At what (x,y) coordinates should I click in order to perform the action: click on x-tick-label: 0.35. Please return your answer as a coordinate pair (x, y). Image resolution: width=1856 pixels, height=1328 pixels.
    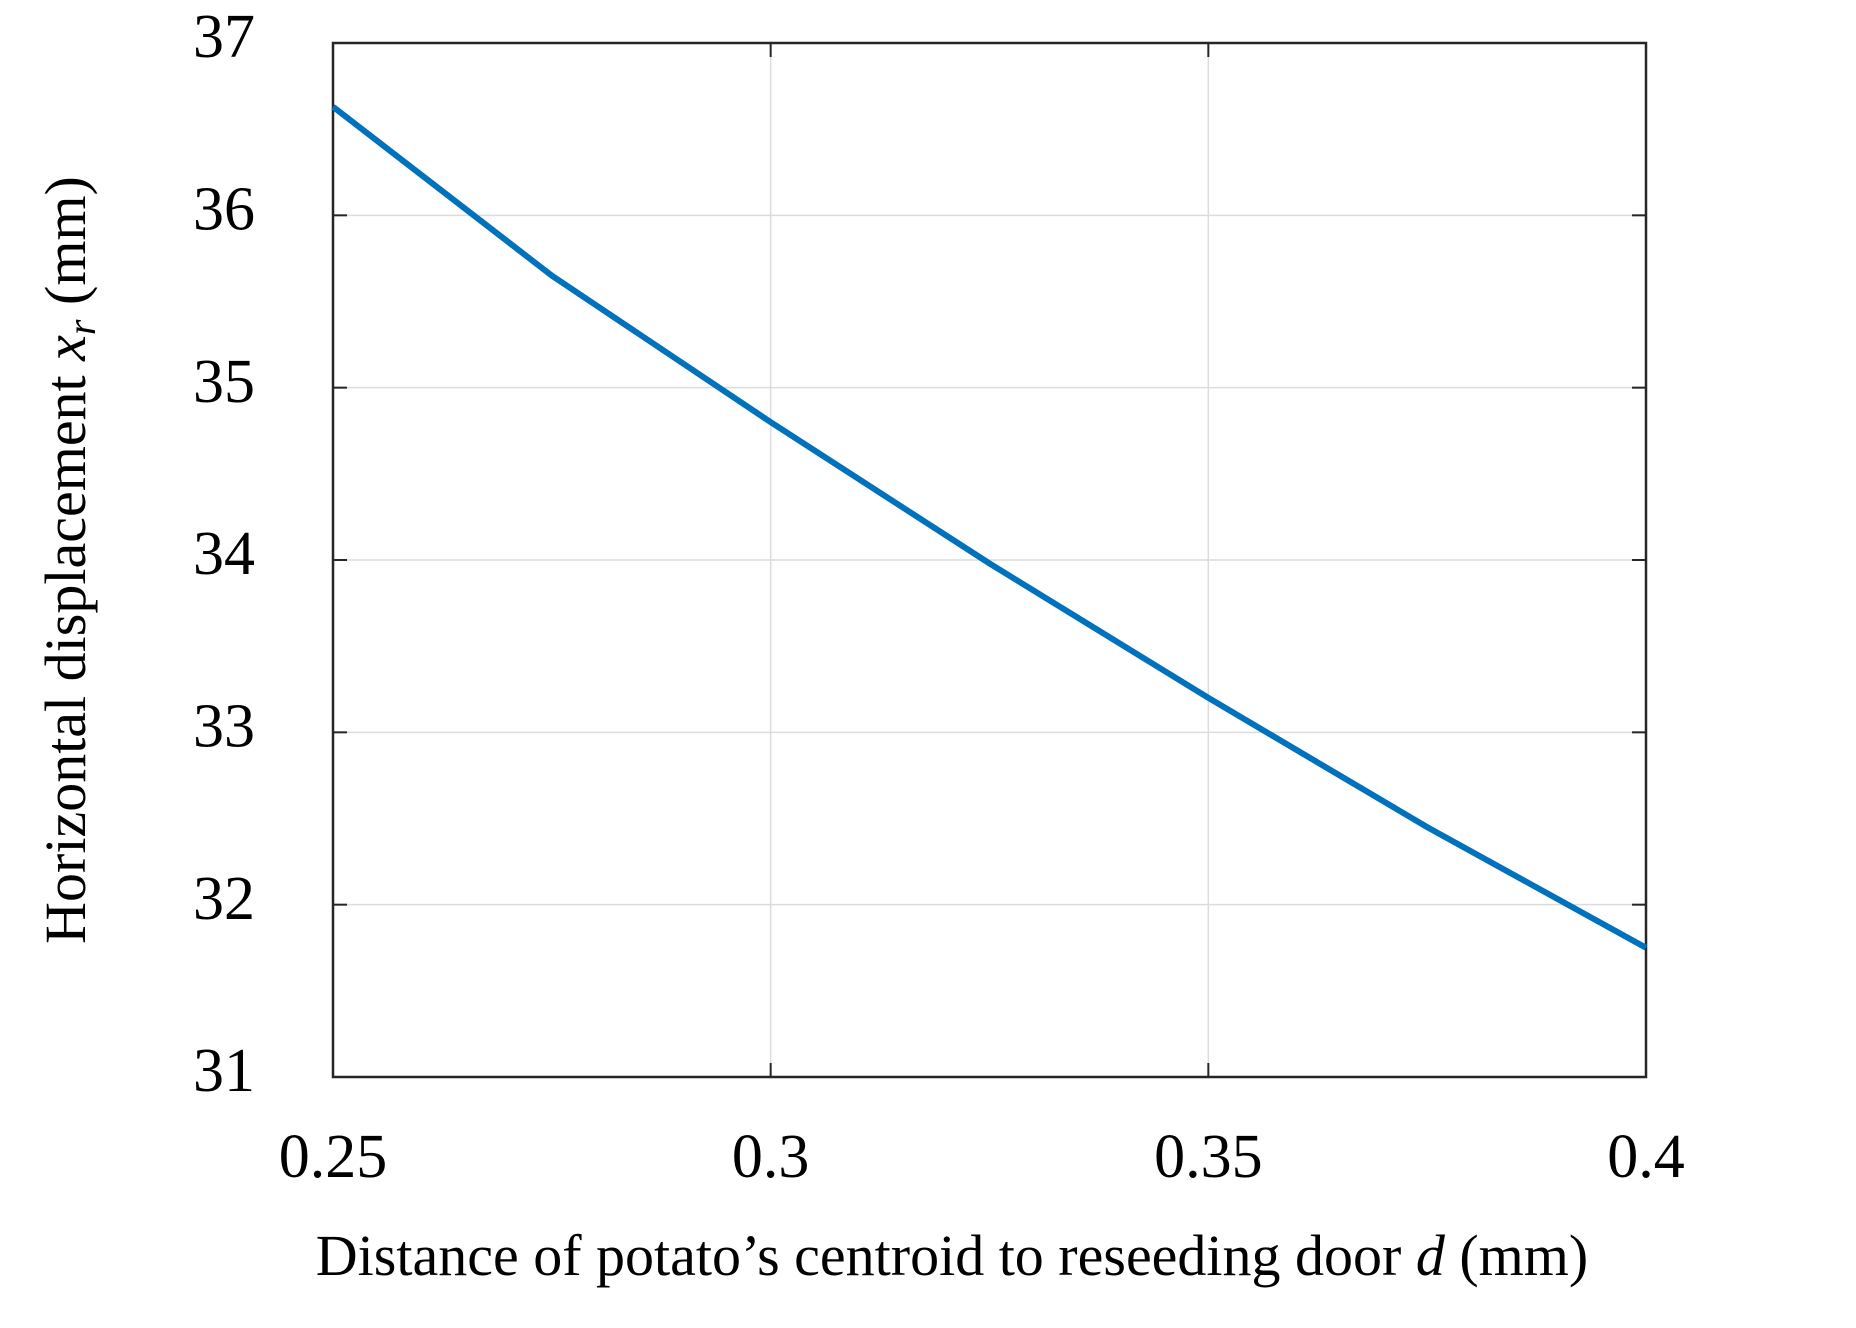
    Looking at the image, I should click on (1208, 1157).